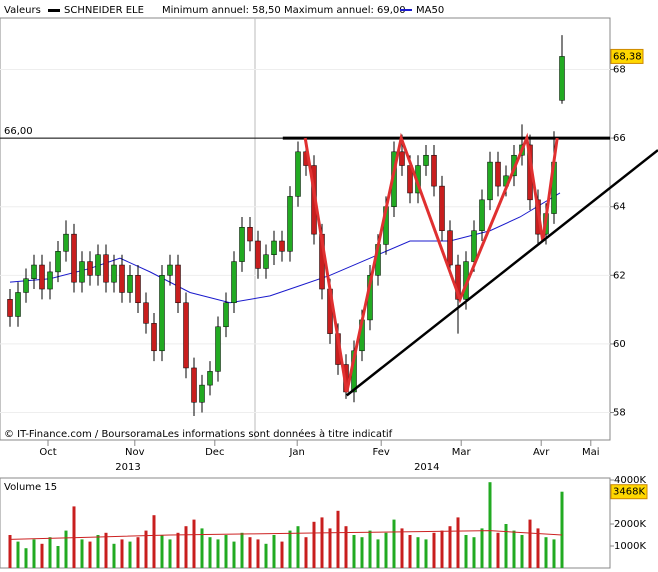 The image size is (658, 572). What do you see at coordinates (406, 10) in the screenshot?
I see `legend-swatch` at bounding box center [406, 10].